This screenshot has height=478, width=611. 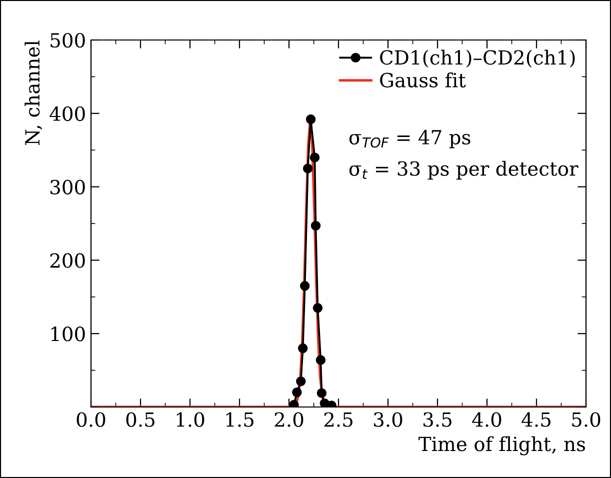 What do you see at coordinates (487, 419) in the screenshot?
I see `x-tick-label: 4.0` at bounding box center [487, 419].